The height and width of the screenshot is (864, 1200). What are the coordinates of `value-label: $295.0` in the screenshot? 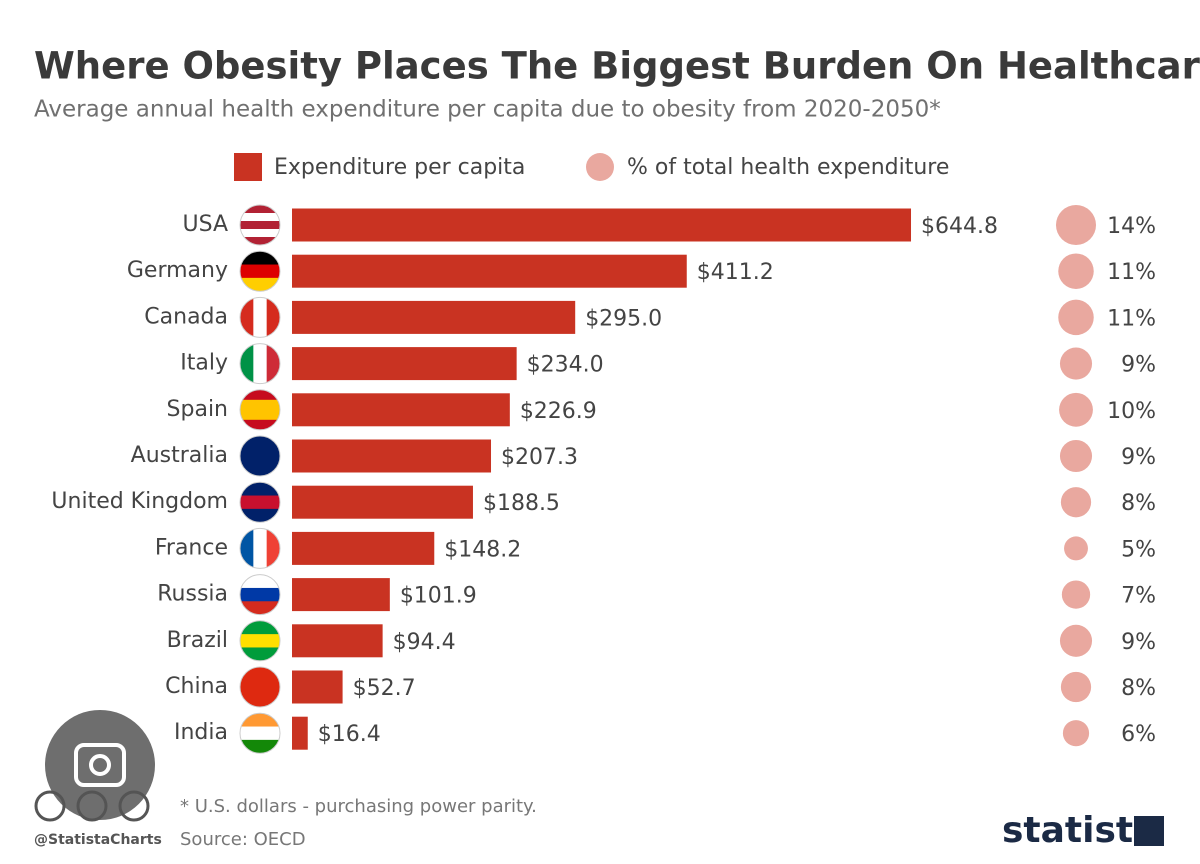 It's located at (623, 318).